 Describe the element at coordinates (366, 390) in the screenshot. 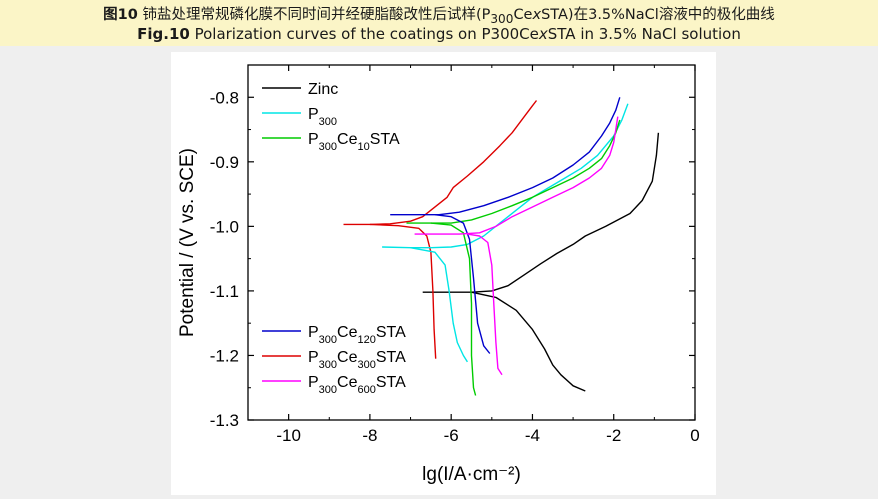

I see `legend-label-part: 600` at that location.